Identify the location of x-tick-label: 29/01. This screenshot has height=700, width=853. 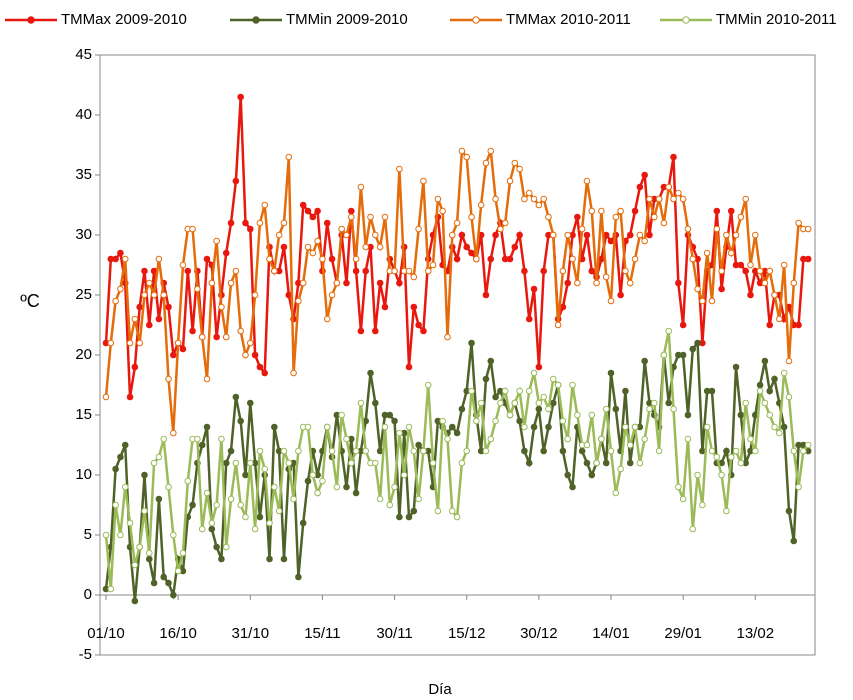
(683, 633).